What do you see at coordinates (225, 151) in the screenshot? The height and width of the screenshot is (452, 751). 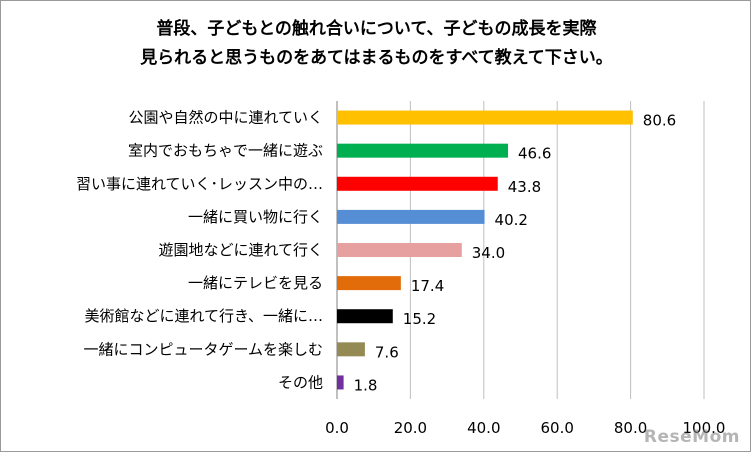 I see `category-label: 室内でおもちゃで一緒に遊ぶ` at bounding box center [225, 151].